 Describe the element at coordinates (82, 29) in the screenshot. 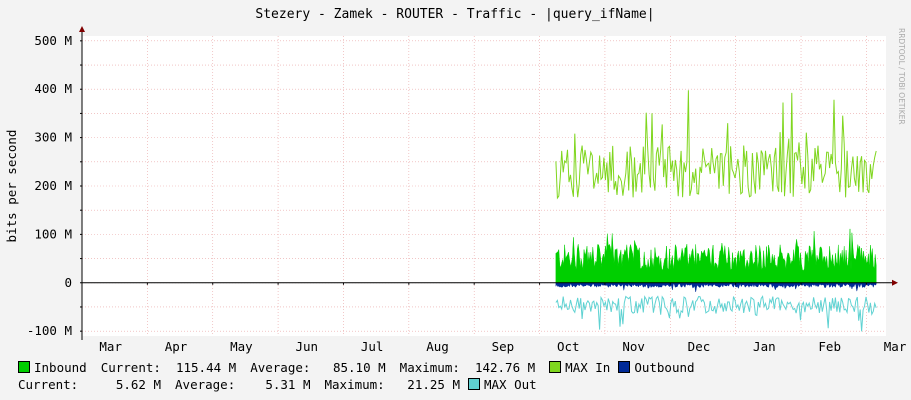

I see `y-axis-arrow` at that location.